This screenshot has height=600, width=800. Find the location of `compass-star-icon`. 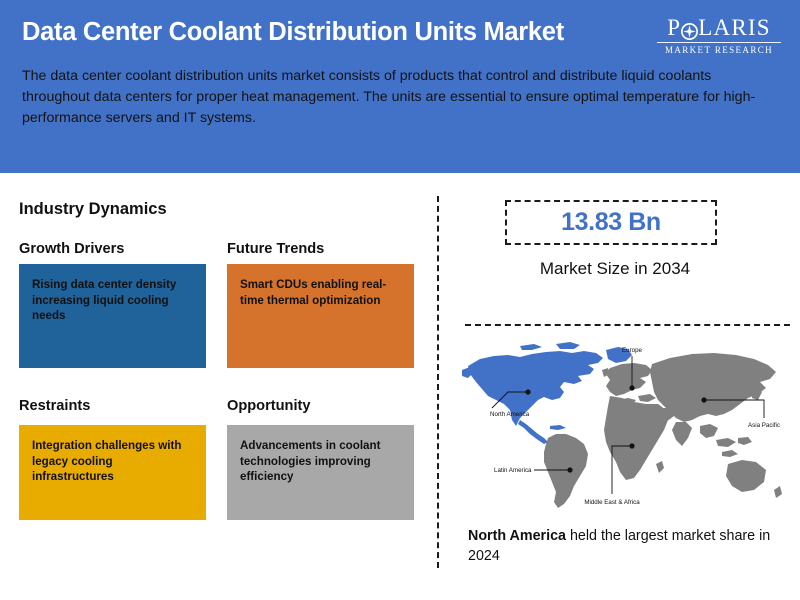

compass-star-icon is located at coordinates (690, 30).